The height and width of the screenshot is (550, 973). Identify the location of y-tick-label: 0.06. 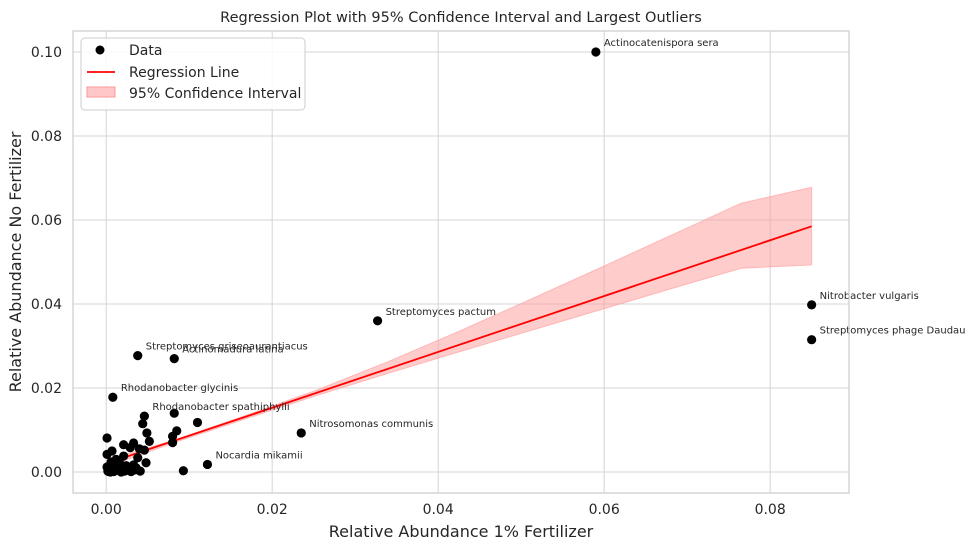
(46, 221).